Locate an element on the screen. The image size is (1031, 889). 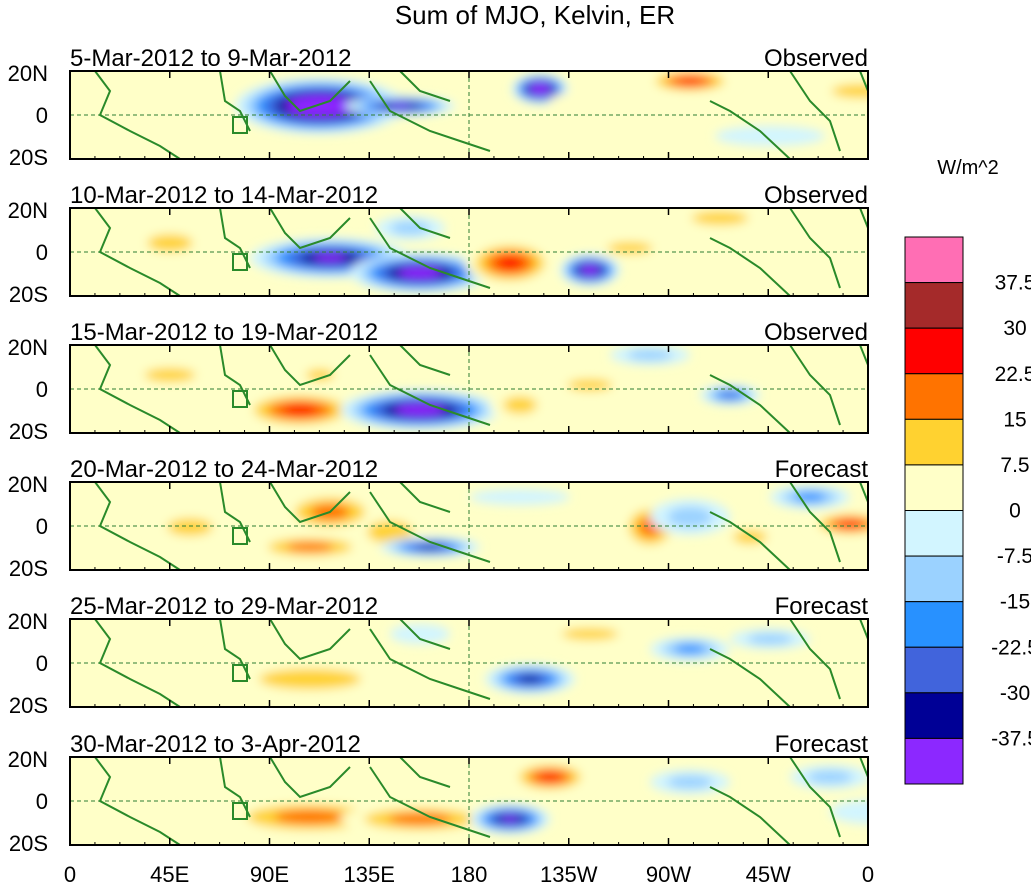
map-panel: 5-Mar-2012 to 9-Mar-2012 Observed 20N 0 20S is located at coordinates (474, 107).